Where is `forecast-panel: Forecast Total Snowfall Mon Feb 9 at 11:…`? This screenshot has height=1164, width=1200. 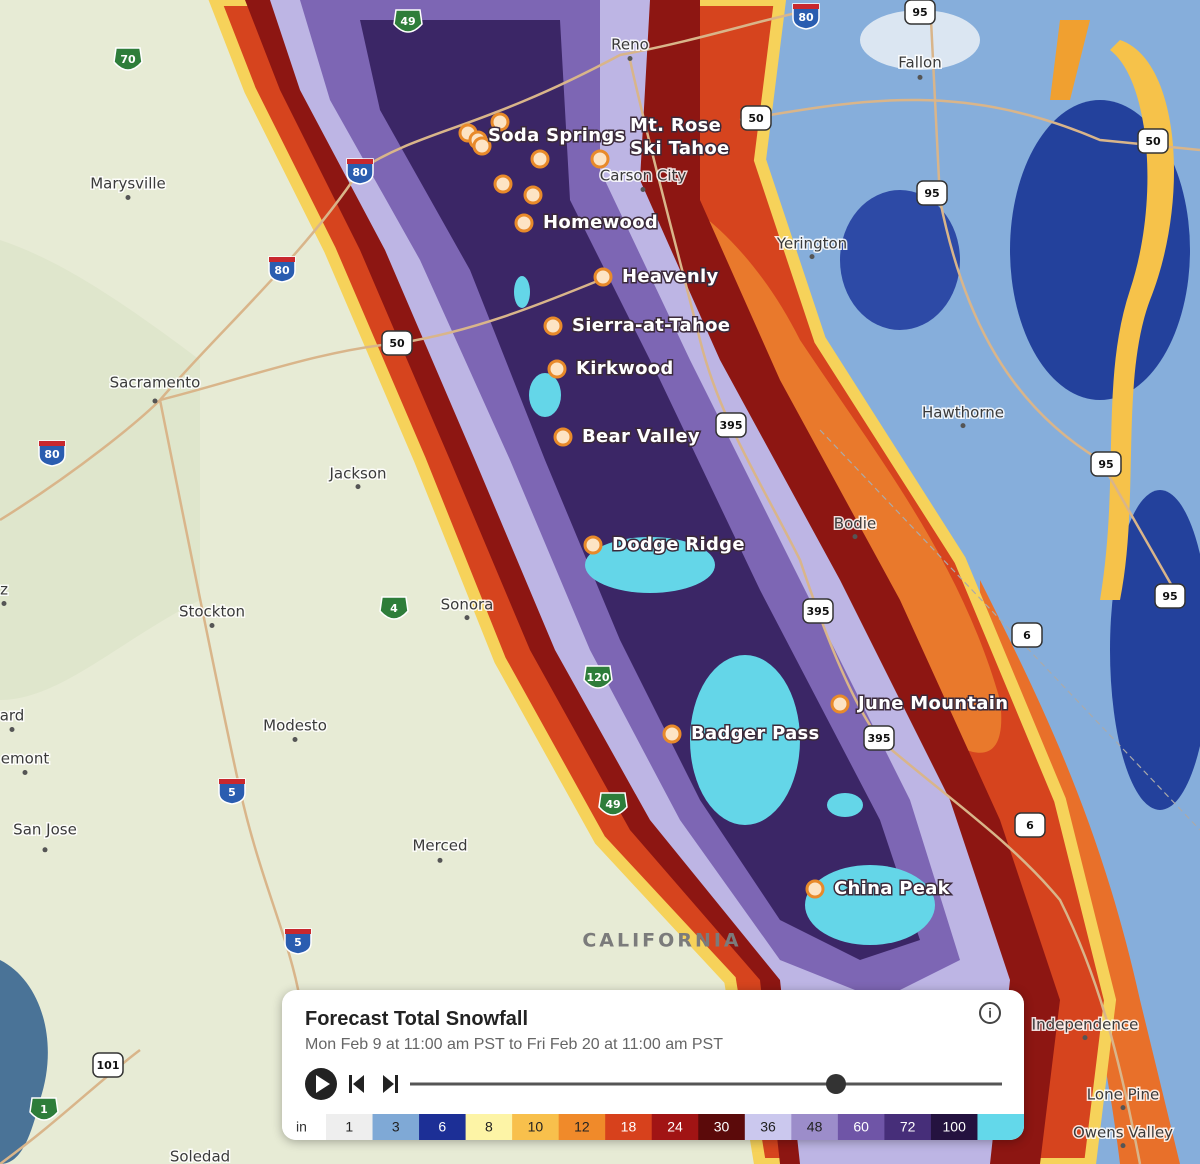
forecast-panel: Forecast Total Snowfall Mon Feb 9 at 11:… is located at coordinates (653, 1065).